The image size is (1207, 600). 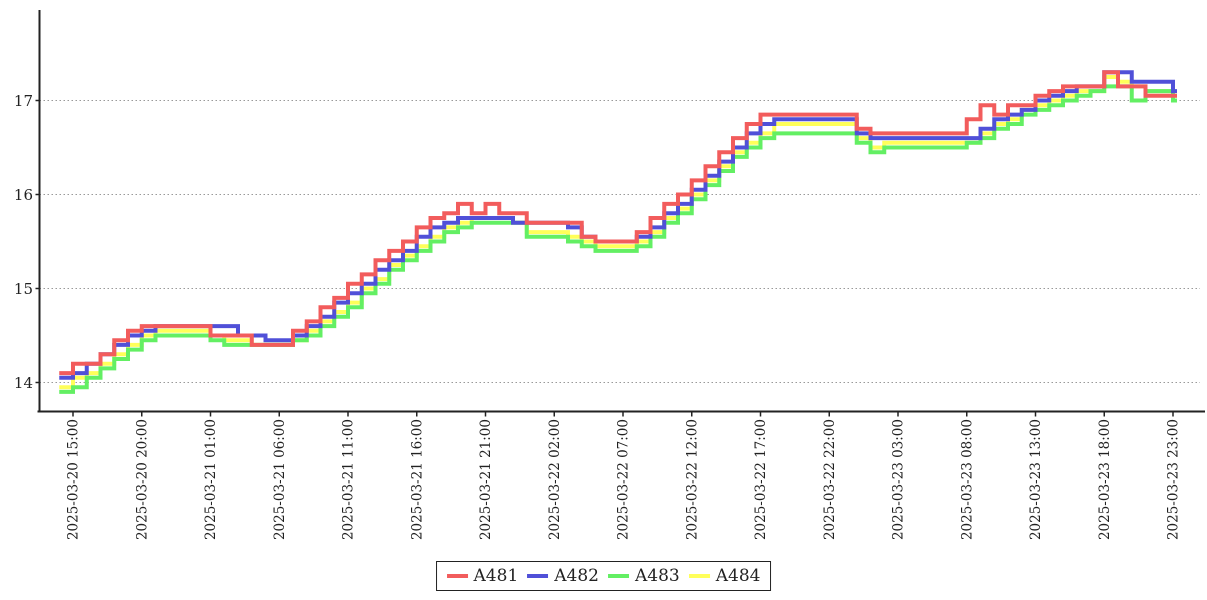 I want to click on x-tick-label: 2025-03-21 06:00, so click(x=280, y=479).